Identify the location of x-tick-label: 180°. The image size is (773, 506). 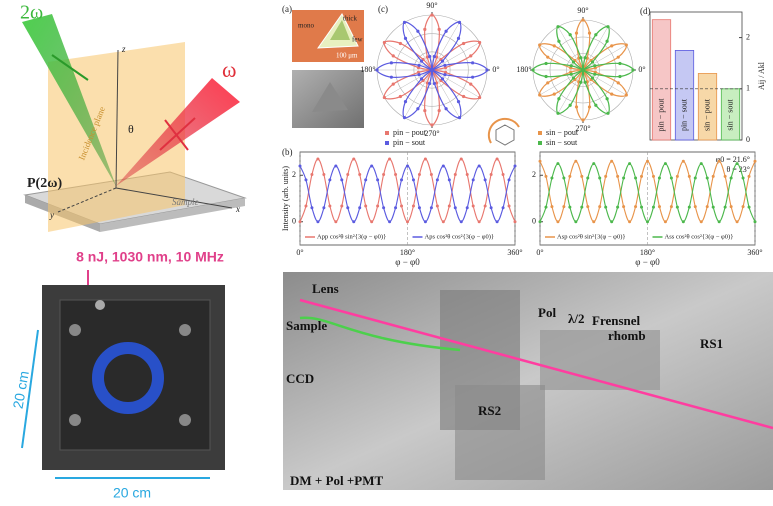
(407, 252).